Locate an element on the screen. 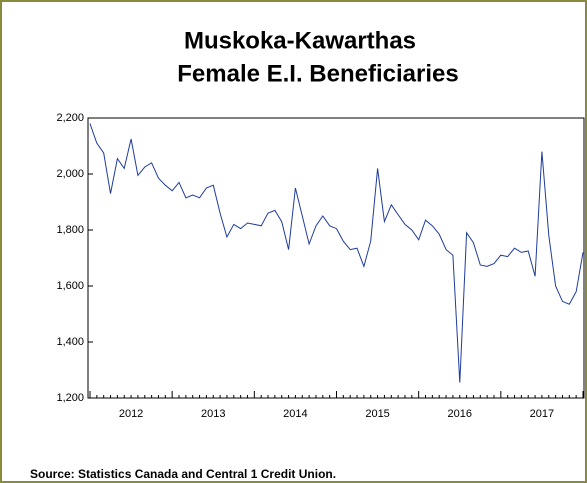 The image size is (587, 483). y-tick-label: 1,200 is located at coordinates (70, 398).